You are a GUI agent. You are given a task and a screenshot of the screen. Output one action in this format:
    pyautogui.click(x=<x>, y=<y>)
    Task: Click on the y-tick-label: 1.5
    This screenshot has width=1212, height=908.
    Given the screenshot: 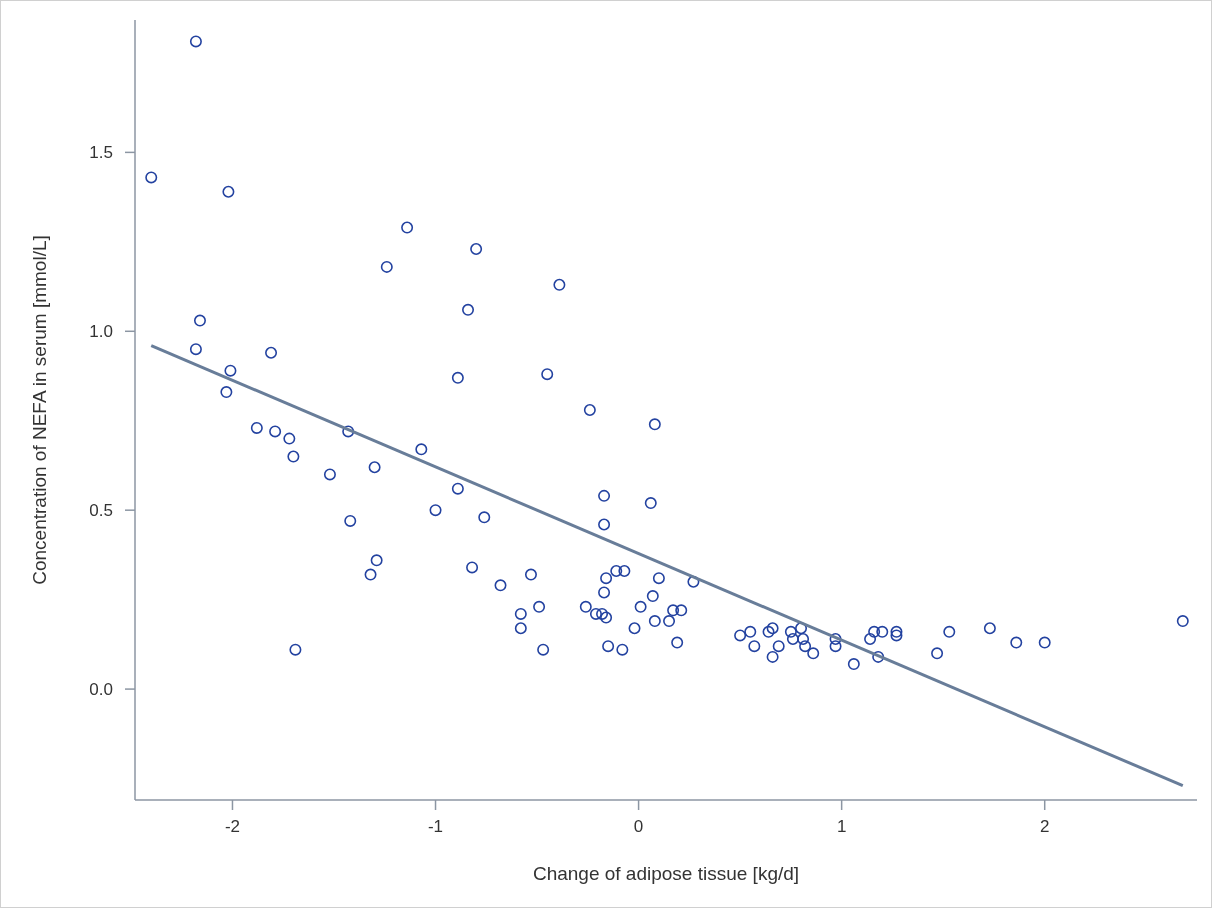 What is the action you would take?
    pyautogui.click(x=101, y=153)
    